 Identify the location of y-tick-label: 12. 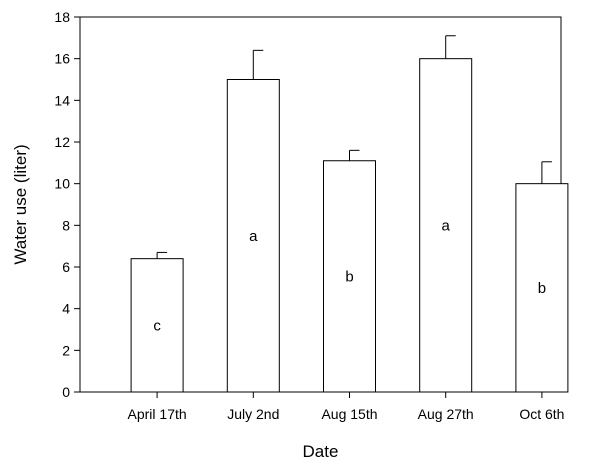
(62, 142).